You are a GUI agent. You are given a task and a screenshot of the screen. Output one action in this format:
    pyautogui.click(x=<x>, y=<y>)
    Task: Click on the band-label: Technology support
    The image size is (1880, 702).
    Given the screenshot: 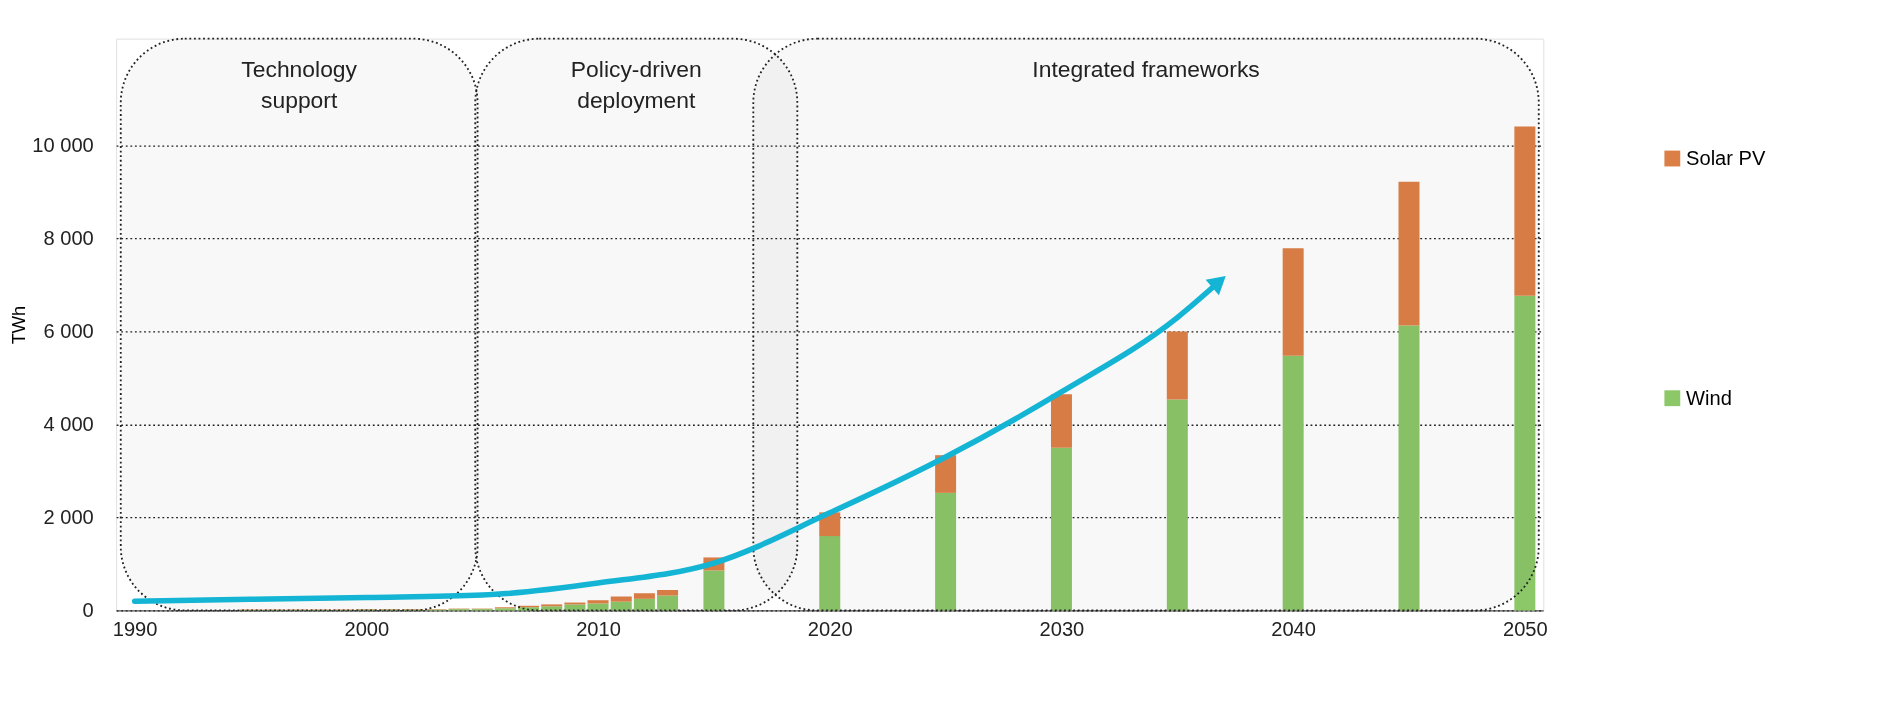 What is the action you would take?
    pyautogui.click(x=299, y=85)
    